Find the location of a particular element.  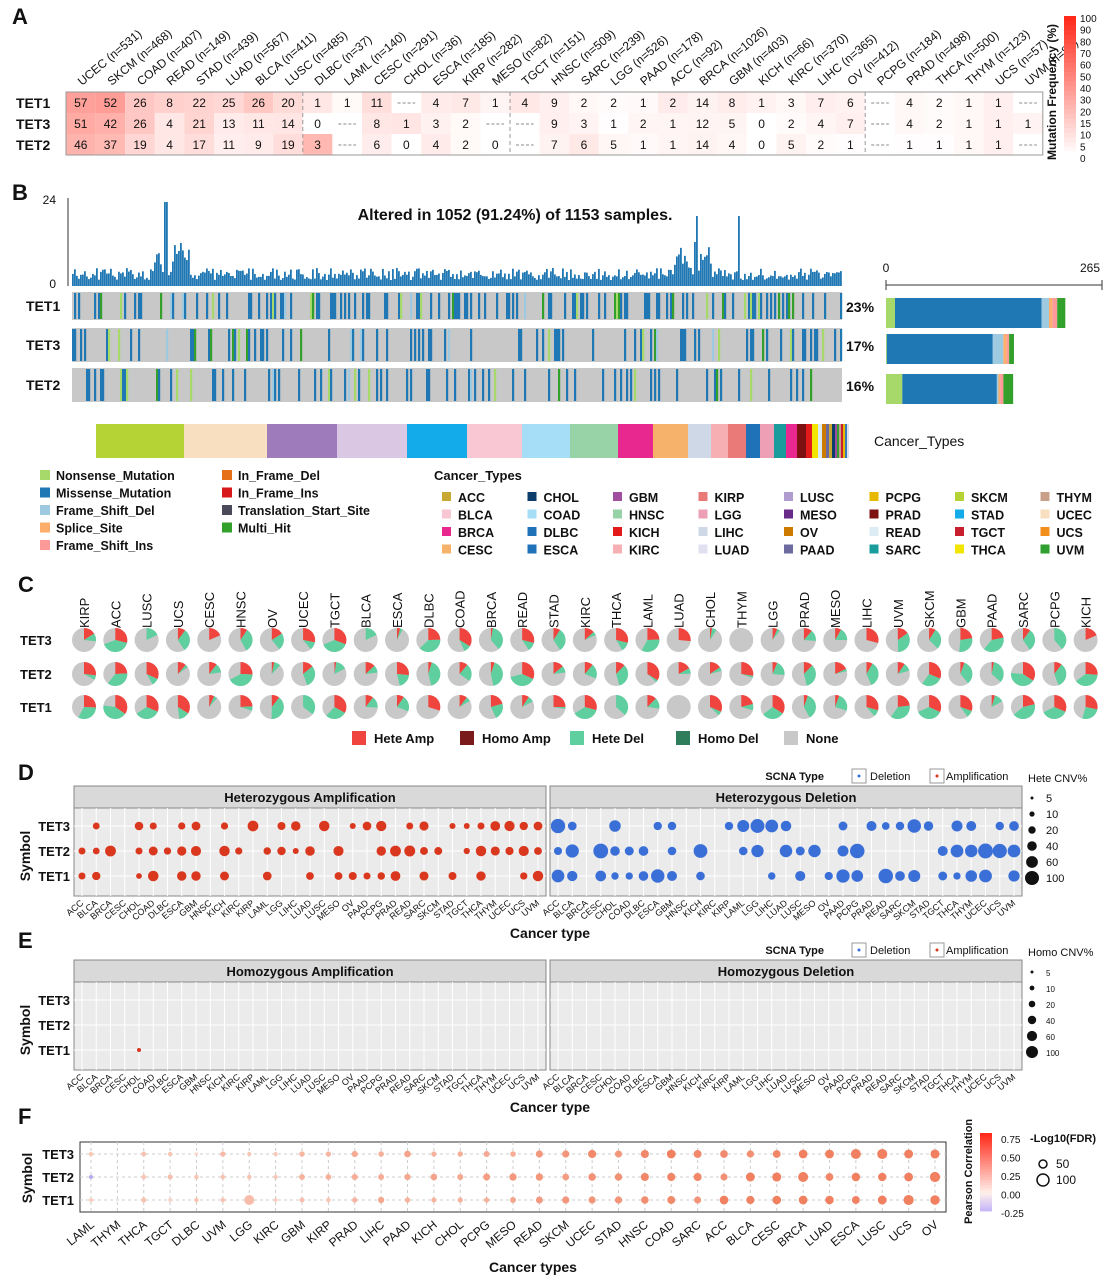

legend-title: Cancer_Types is located at coordinates (478, 475).